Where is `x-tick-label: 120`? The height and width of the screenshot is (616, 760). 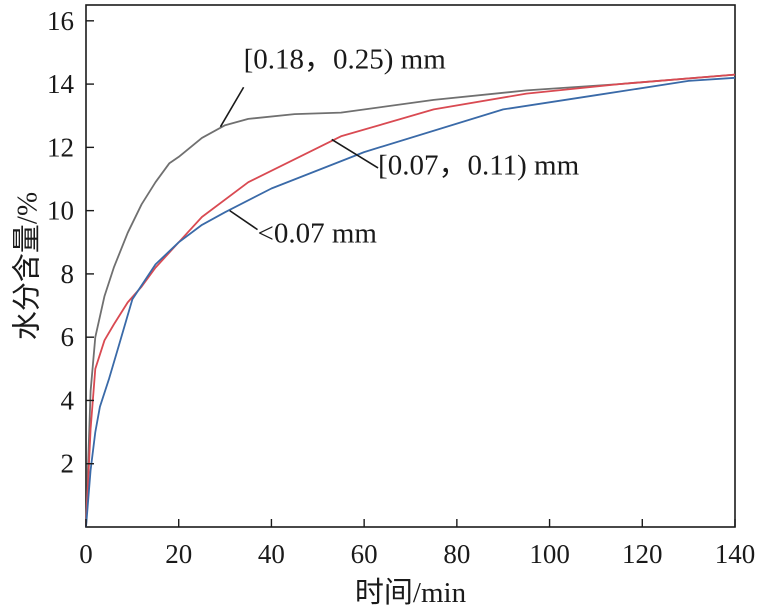
x-tick-label: 120 is located at coordinates (642, 554).